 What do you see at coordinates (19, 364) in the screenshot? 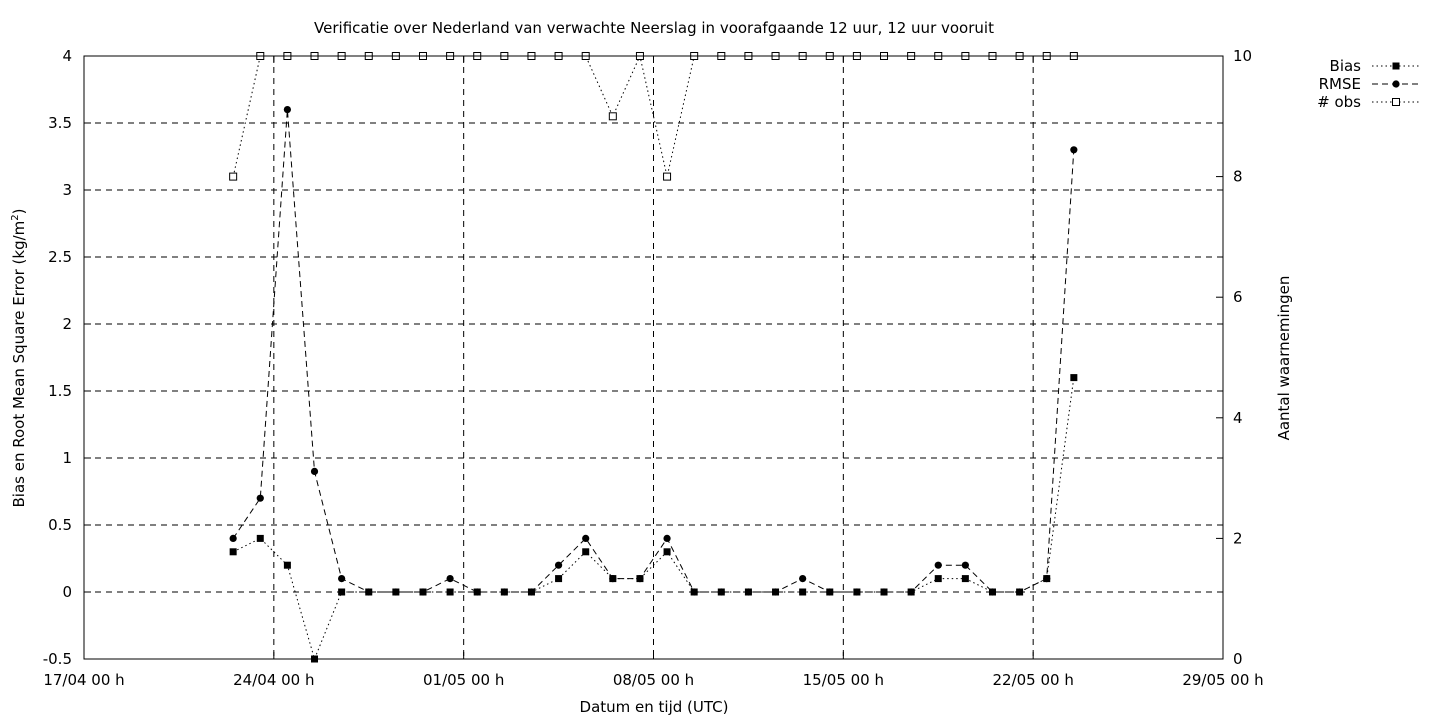
I see `y-axis-label-main: Bias en Root Mean Square Error (kg/m` at bounding box center [19, 364].